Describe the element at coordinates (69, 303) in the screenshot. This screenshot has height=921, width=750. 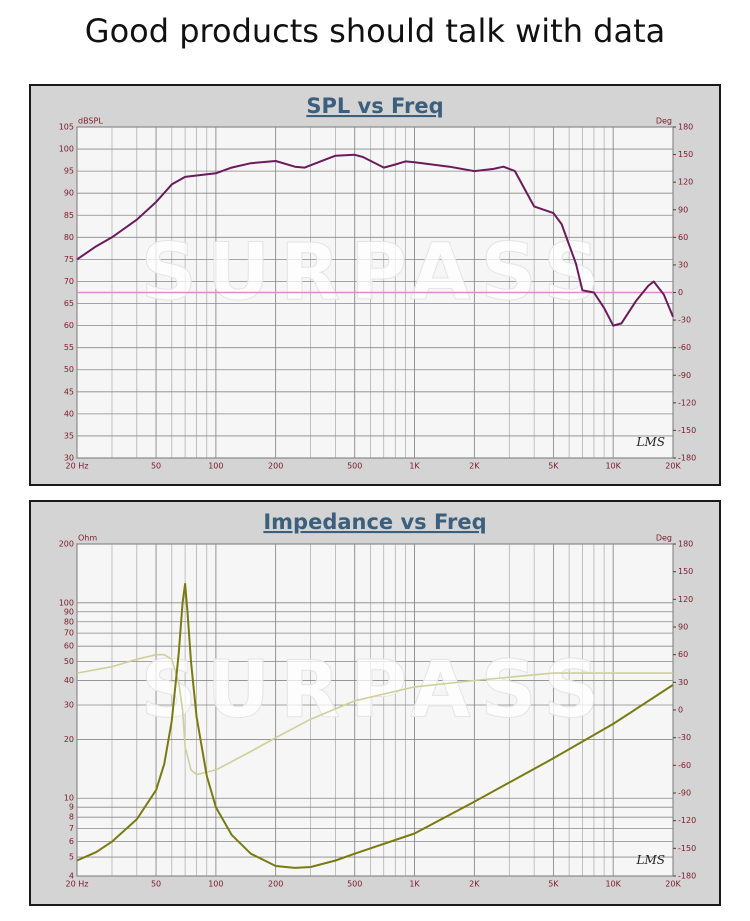
I see `y-tick-label: 65` at that location.